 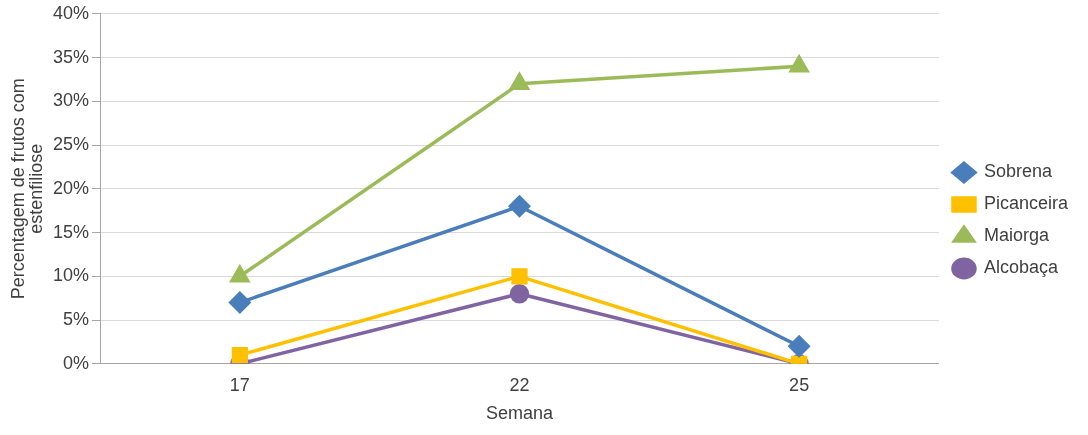 I want to click on x-tick-label: 25, so click(x=799, y=384).